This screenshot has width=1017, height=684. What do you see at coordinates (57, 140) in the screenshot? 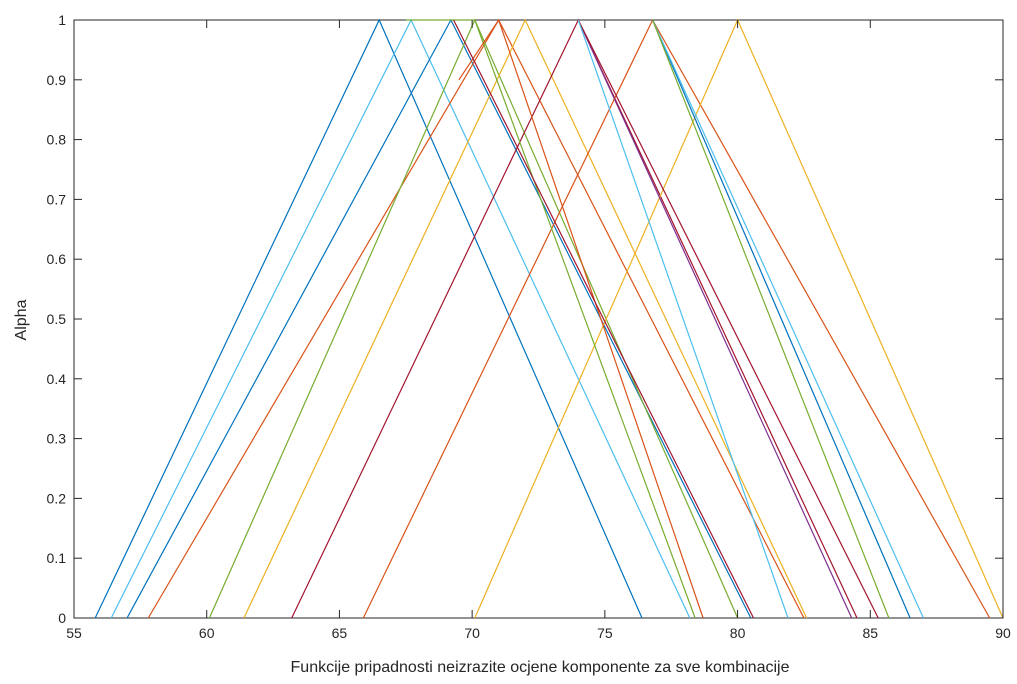
I see `y-tick-label: 0.8` at bounding box center [57, 140].